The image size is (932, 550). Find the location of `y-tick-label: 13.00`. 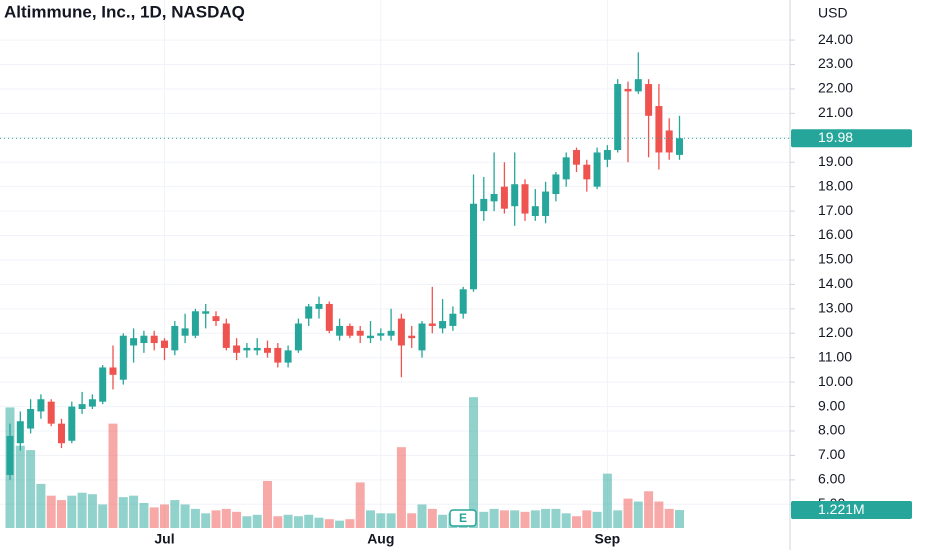

y-tick-label: 13.00 is located at coordinates (835, 308).